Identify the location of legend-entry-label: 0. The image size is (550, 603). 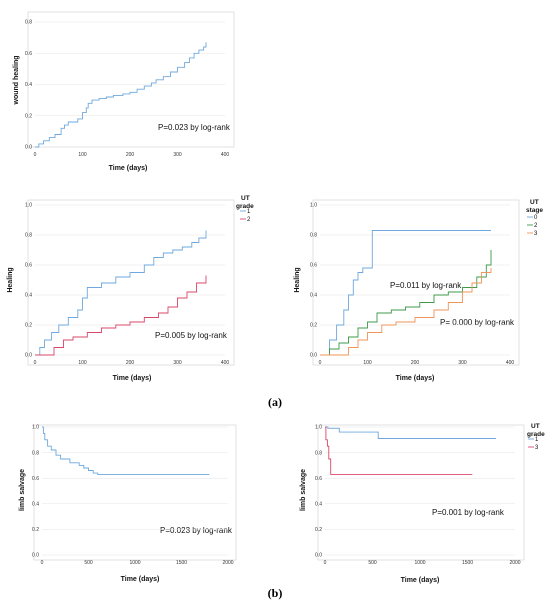
(536, 218).